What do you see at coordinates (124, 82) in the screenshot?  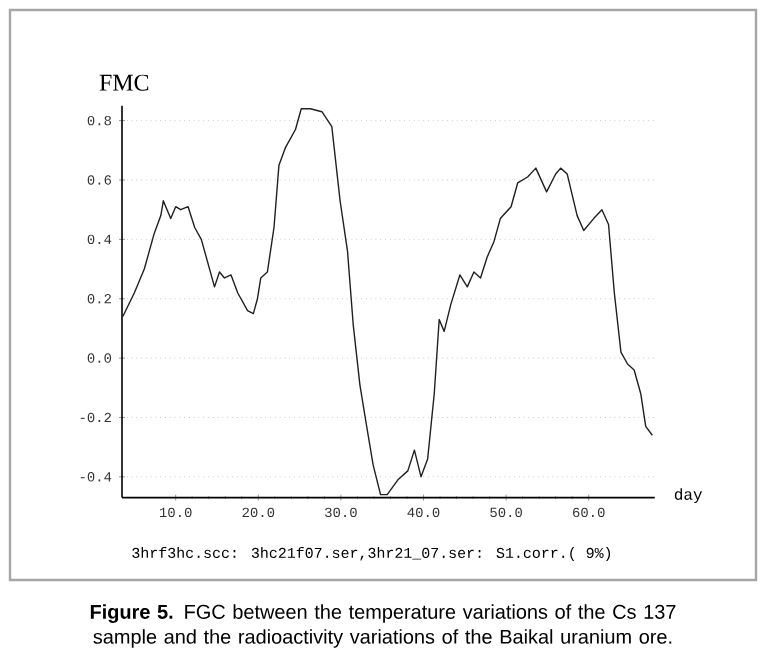 I see `y-axis-title: FMC` at bounding box center [124, 82].